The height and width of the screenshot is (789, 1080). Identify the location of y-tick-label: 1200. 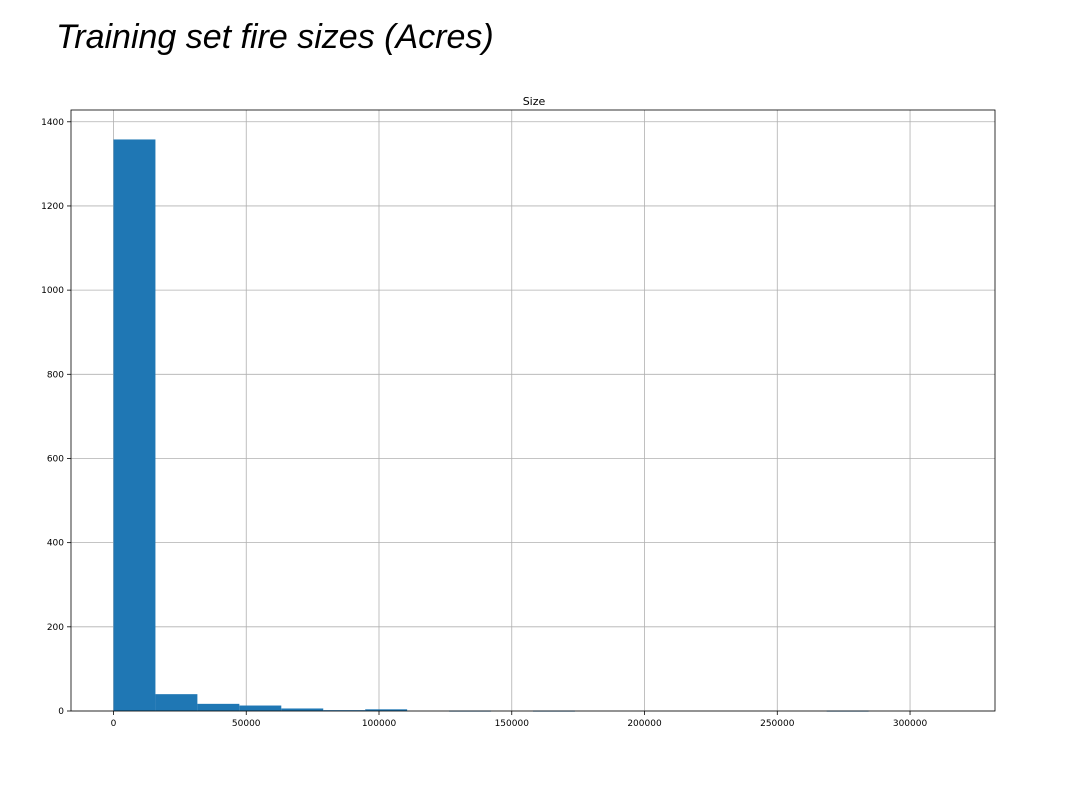
(52, 207).